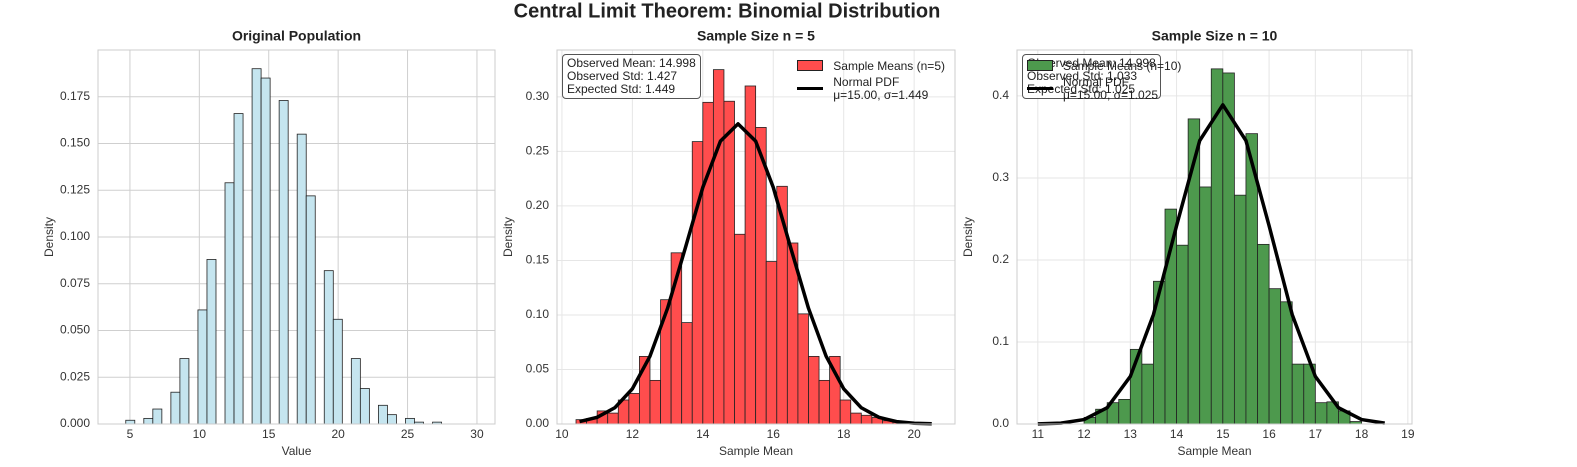 The image size is (1577, 467). Describe the element at coordinates (75, 283) in the screenshot. I see `y-tick-label: 0.075` at that location.